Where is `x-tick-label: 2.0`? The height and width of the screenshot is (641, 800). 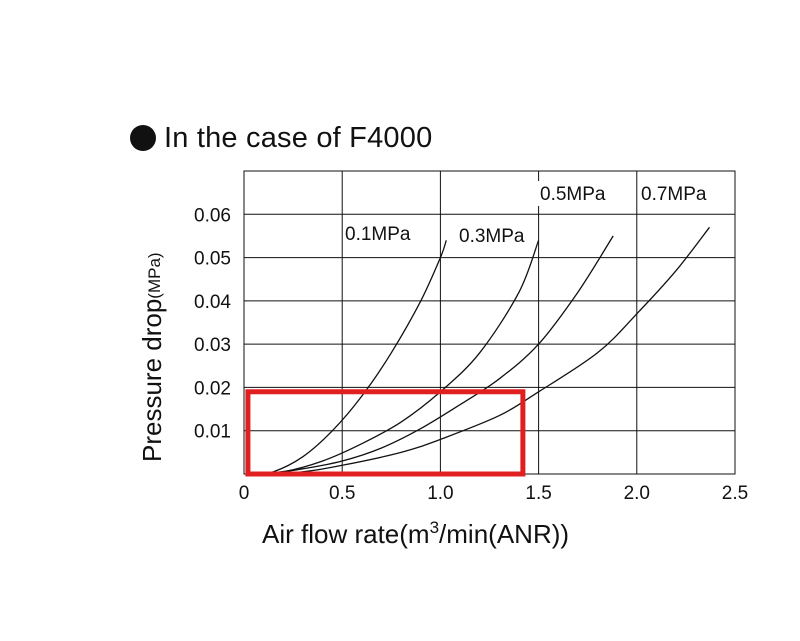
x-tick-label: 2.0 is located at coordinates (637, 493).